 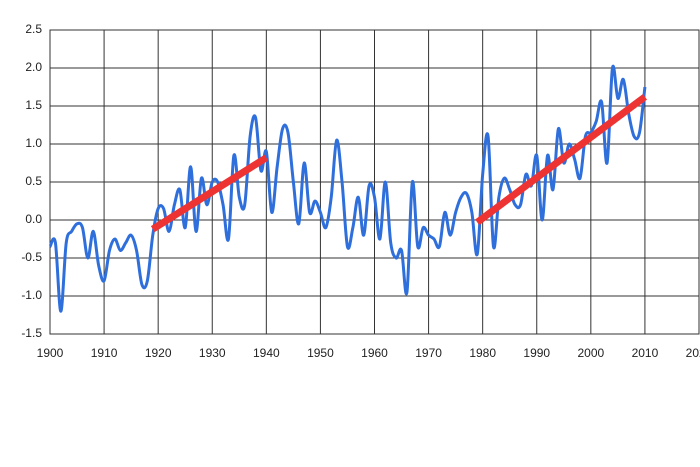 What do you see at coordinates (212, 353) in the screenshot?
I see `x-tick-label: 1930` at bounding box center [212, 353].